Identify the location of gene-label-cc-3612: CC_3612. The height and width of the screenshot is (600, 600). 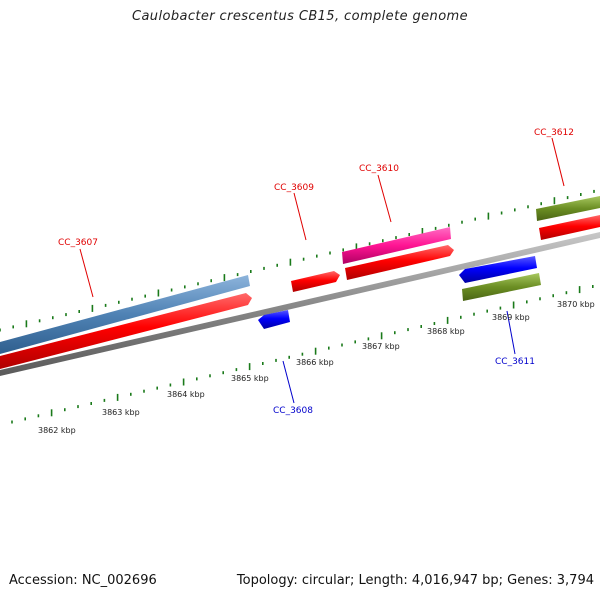
(554, 133).